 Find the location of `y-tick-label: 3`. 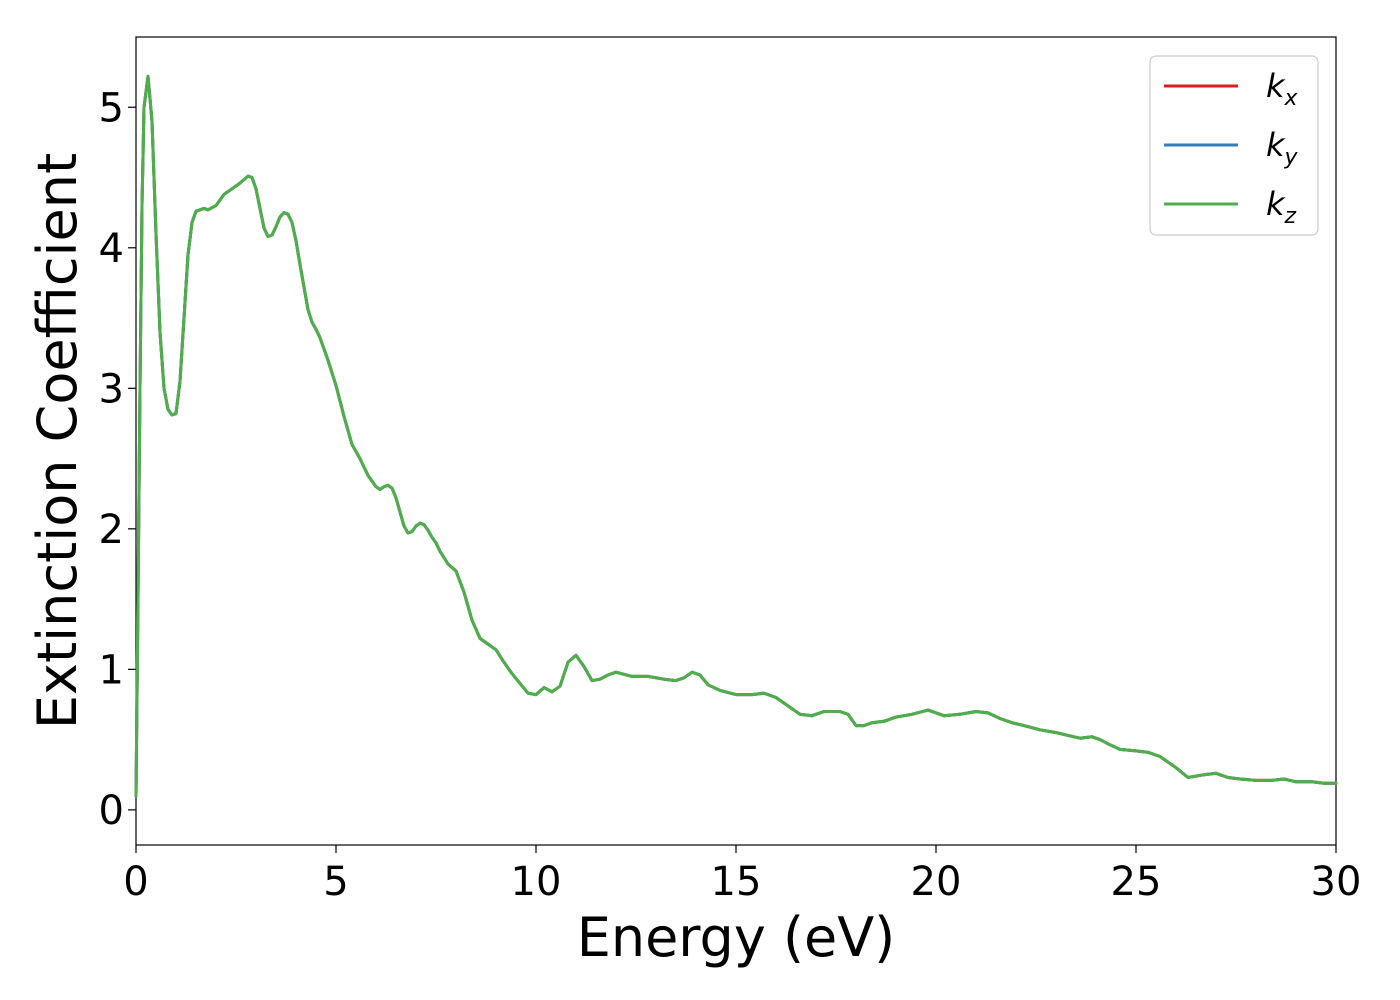

y-tick-label: 3 is located at coordinates (111, 389).